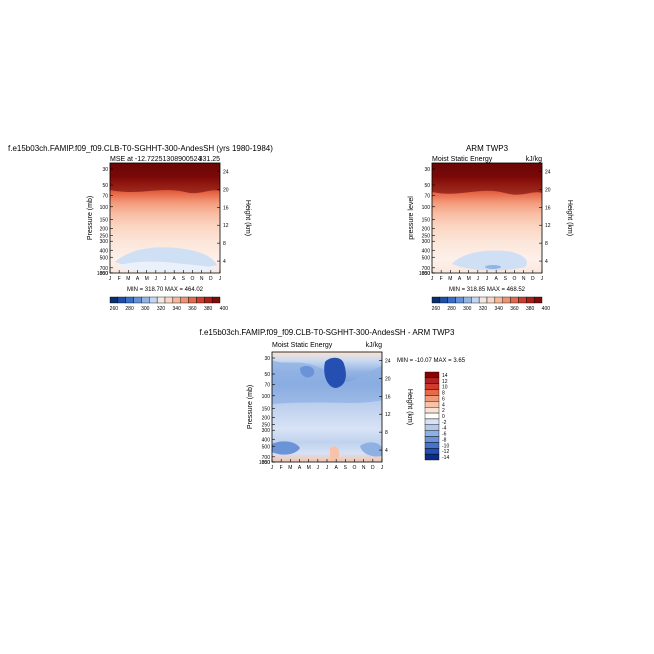 This screenshot has height=654, width=654. I want to click on panel-1-xtick-label: F, so click(119, 279).